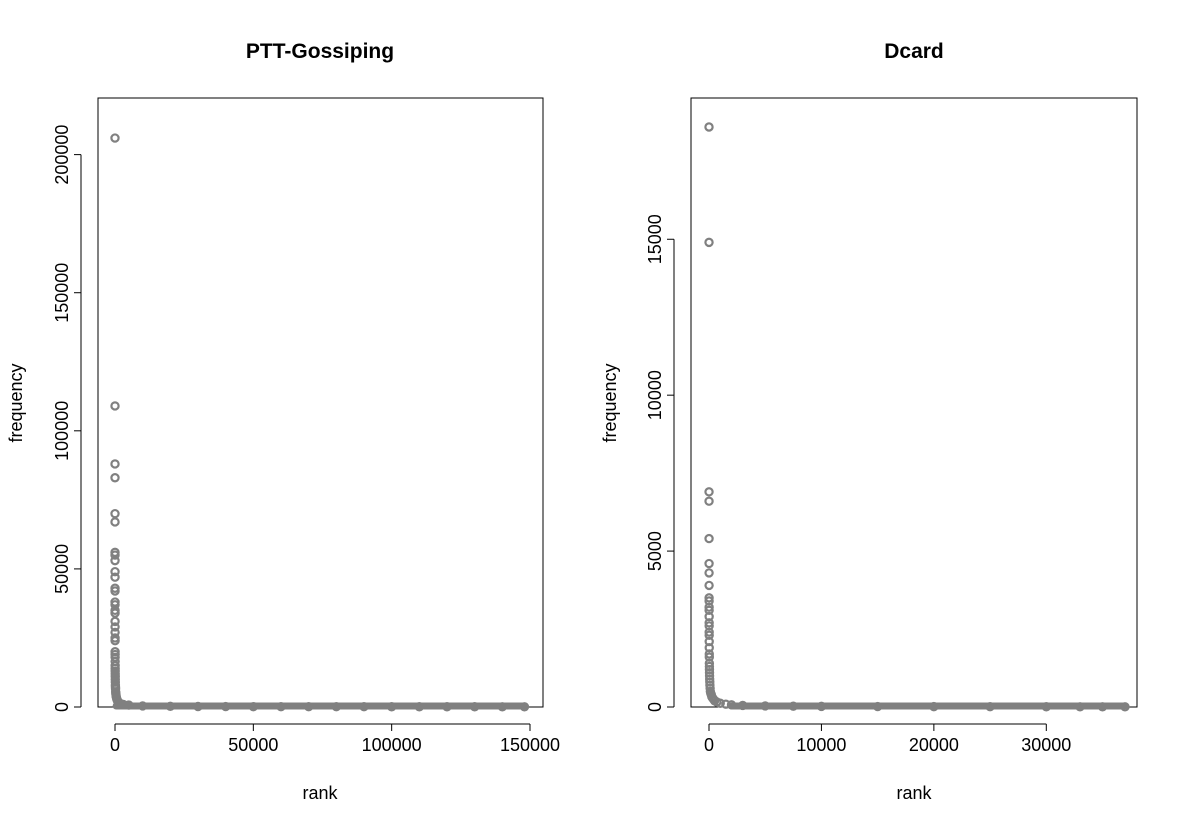  Describe the element at coordinates (253, 745) in the screenshot. I see `x-tick-label: 50000` at that location.